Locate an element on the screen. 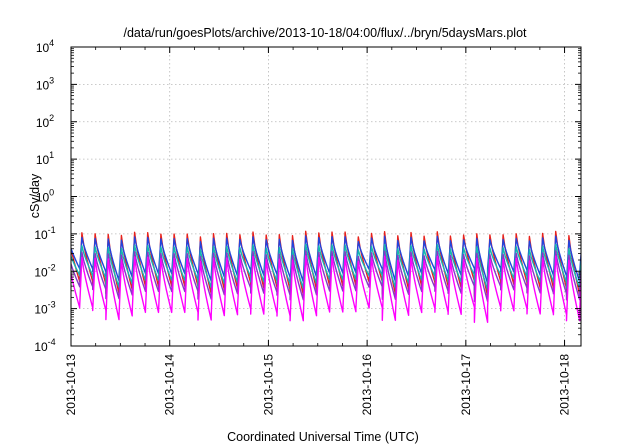 This screenshot has height=448, width=640. x-tick-label: 2013-10-16 is located at coordinates (367, 385).